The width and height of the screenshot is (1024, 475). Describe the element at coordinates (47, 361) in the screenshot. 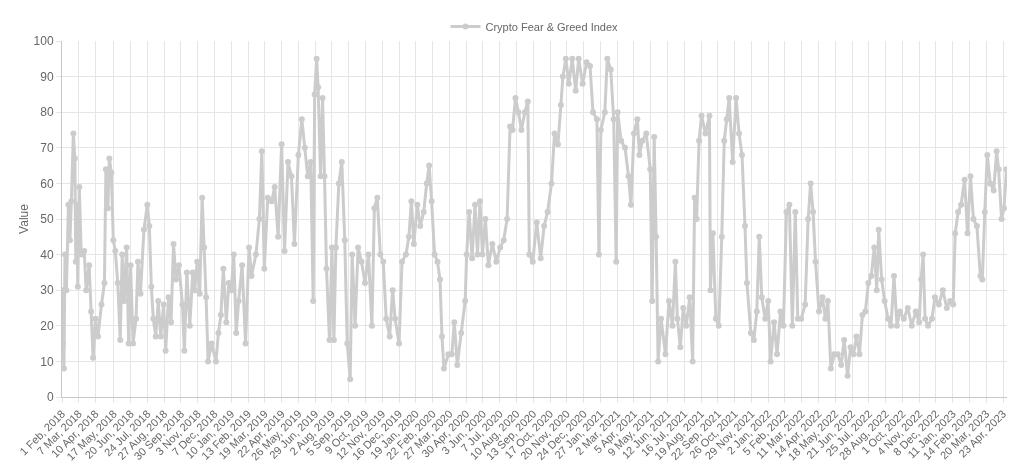

I see `y-tick-label: 10` at that location.